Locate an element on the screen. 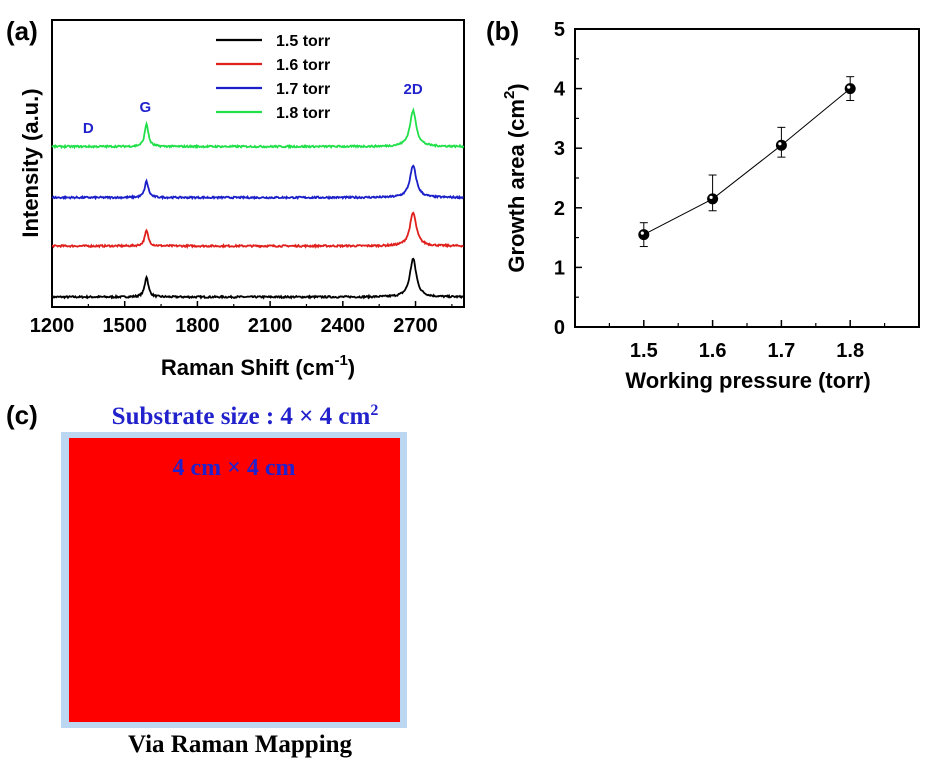 This screenshot has height=764, width=935. growth-y-axis-title: Growth area (cm2) is located at coordinates (515, 177).